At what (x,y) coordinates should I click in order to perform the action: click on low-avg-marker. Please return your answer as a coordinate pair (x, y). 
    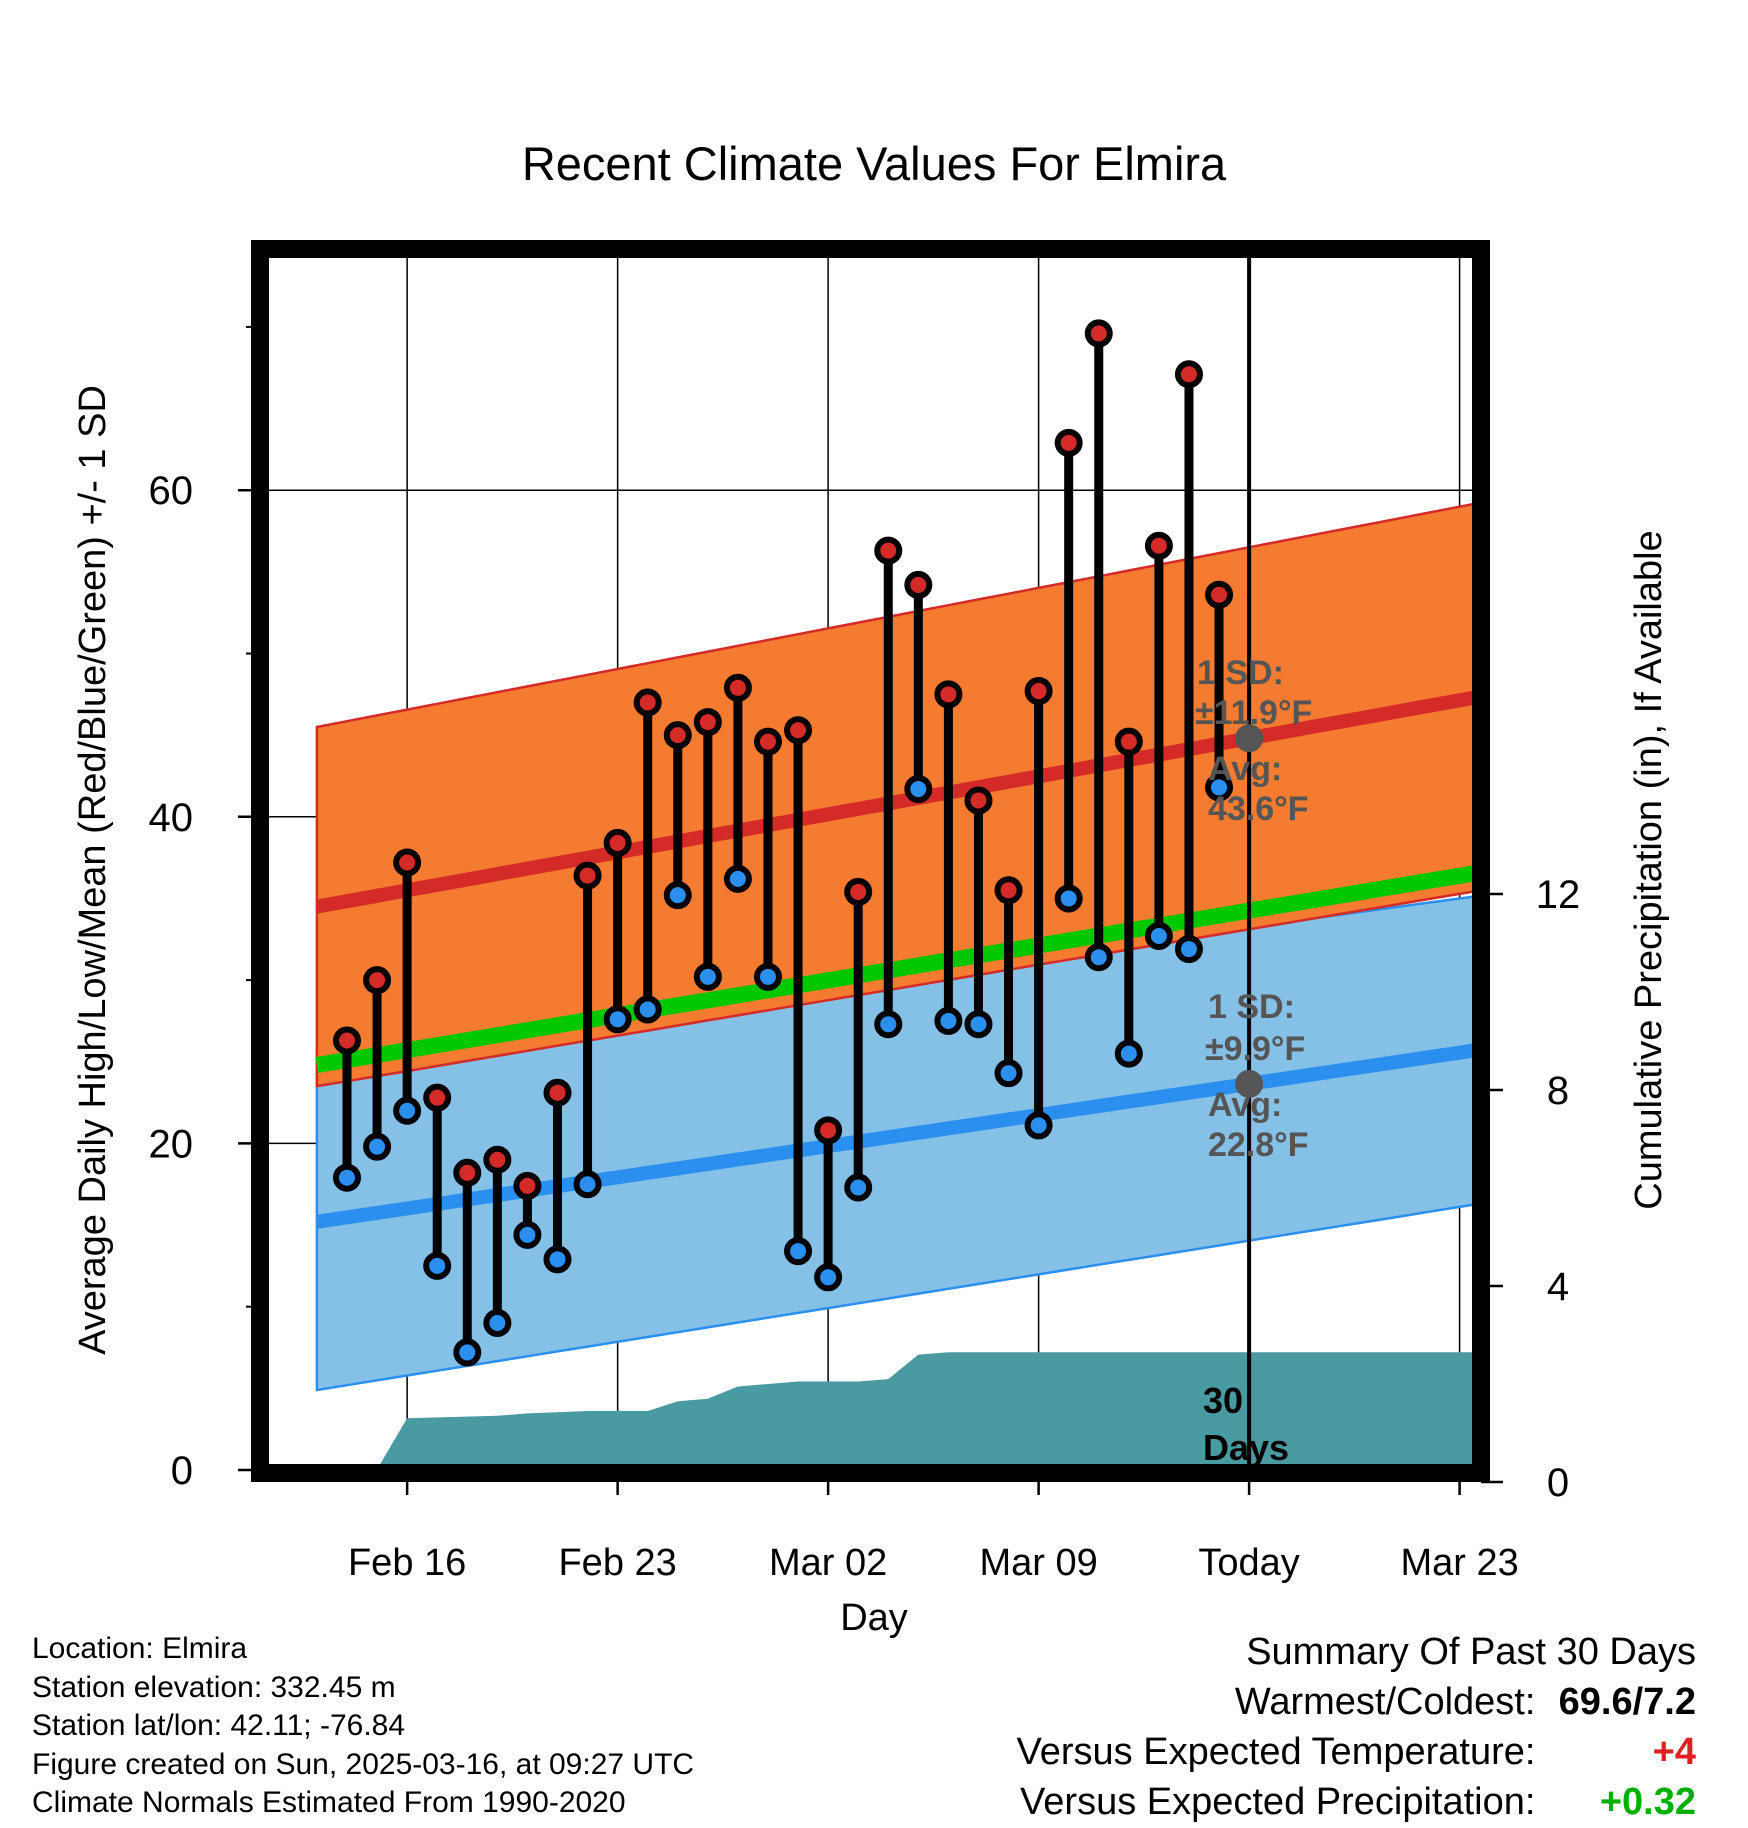
    Looking at the image, I should click on (1249, 1083).